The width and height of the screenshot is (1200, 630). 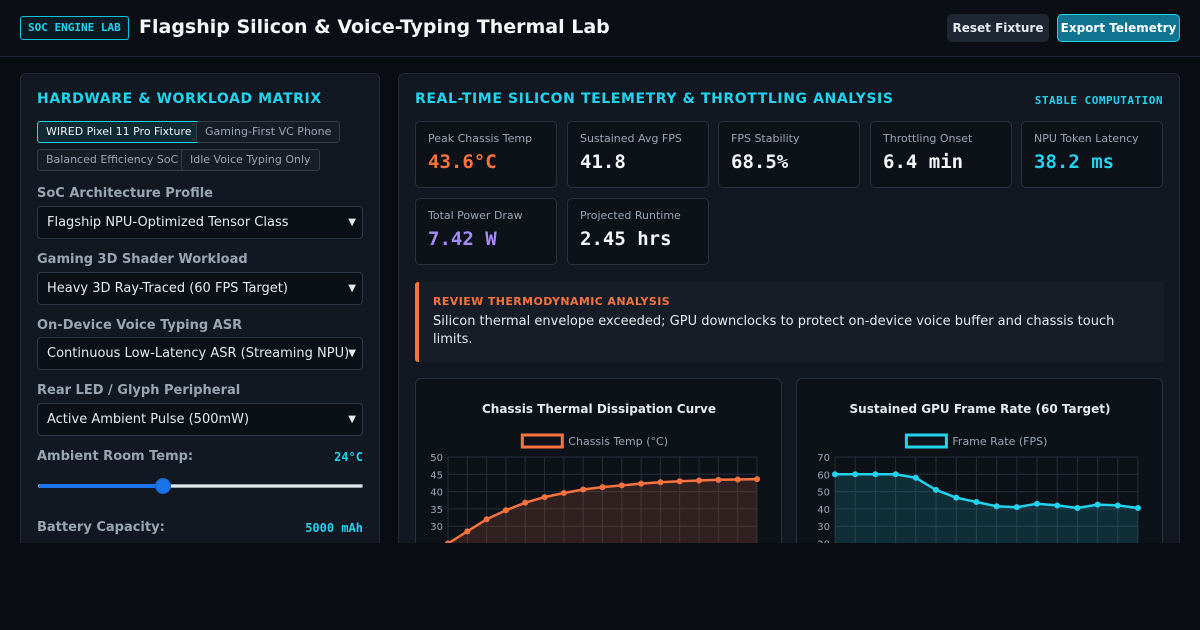 What do you see at coordinates (148, 419) in the screenshot?
I see `led-peripheral-value: Active Ambient Pulse (500mW)` at bounding box center [148, 419].